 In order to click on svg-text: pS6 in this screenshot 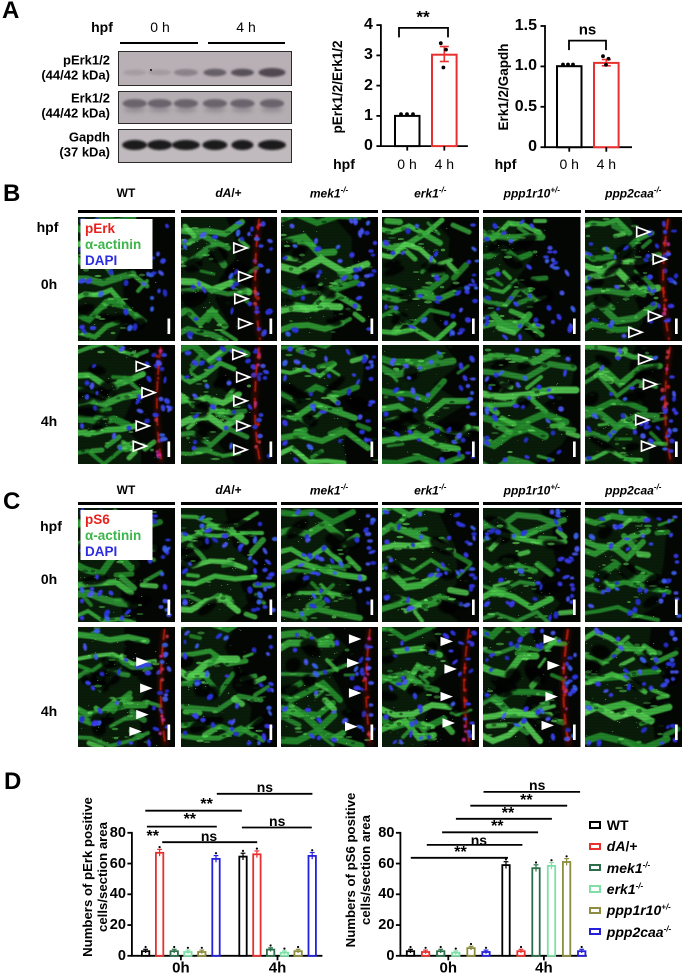, I will do `click(97, 519)`.